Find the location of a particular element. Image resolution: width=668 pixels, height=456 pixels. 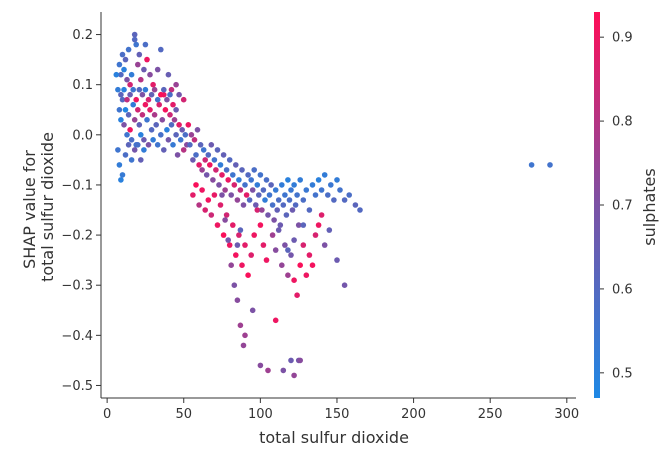

y-tick-label: −0.5 is located at coordinates (77, 386).